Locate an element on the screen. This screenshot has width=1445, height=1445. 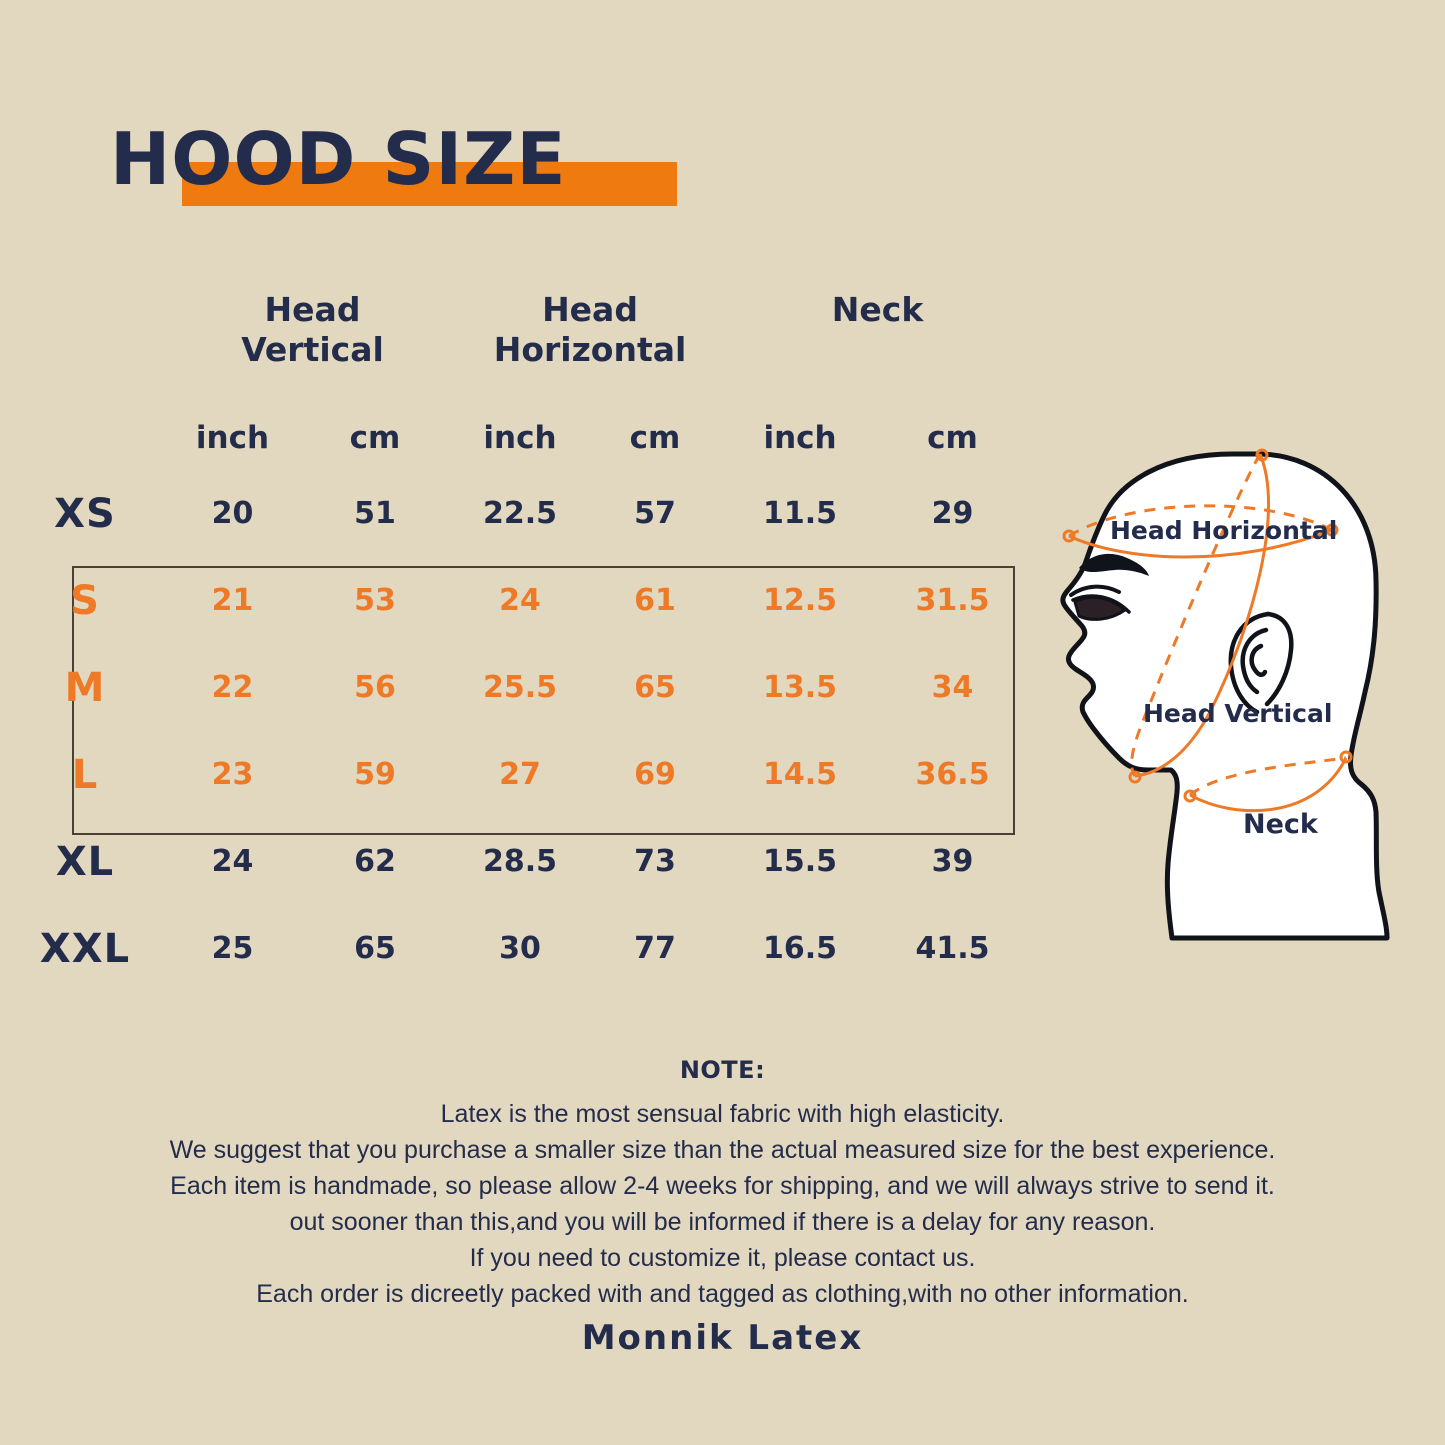
cell-hh-cm: 77 is located at coordinates (655, 948).